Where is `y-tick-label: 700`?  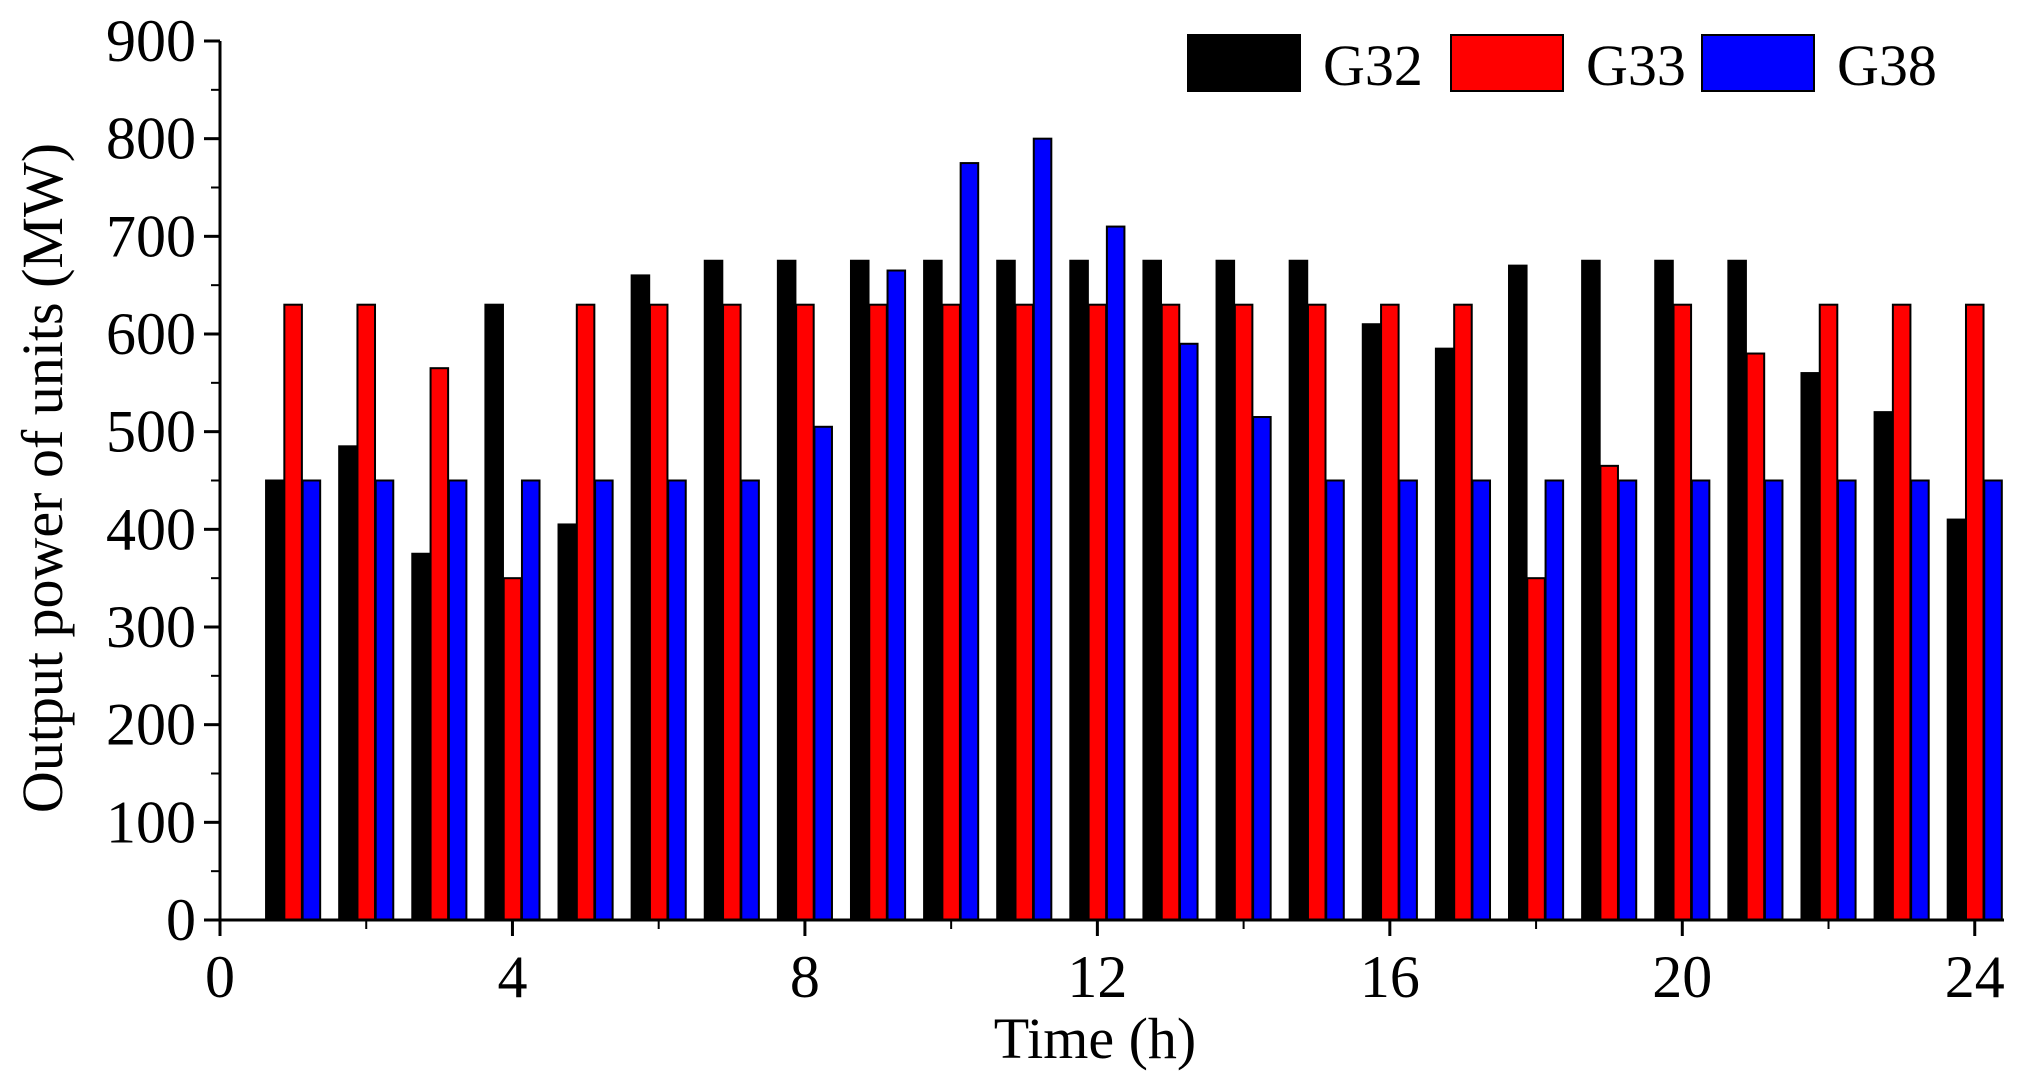
y-tick-label: 700 is located at coordinates (151, 236).